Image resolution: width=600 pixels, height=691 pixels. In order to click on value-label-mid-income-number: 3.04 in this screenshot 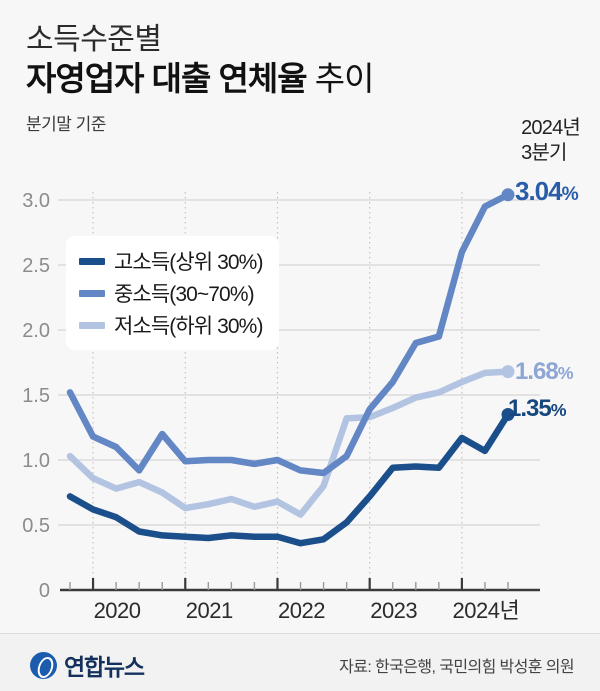, I will do `click(539, 191)`.